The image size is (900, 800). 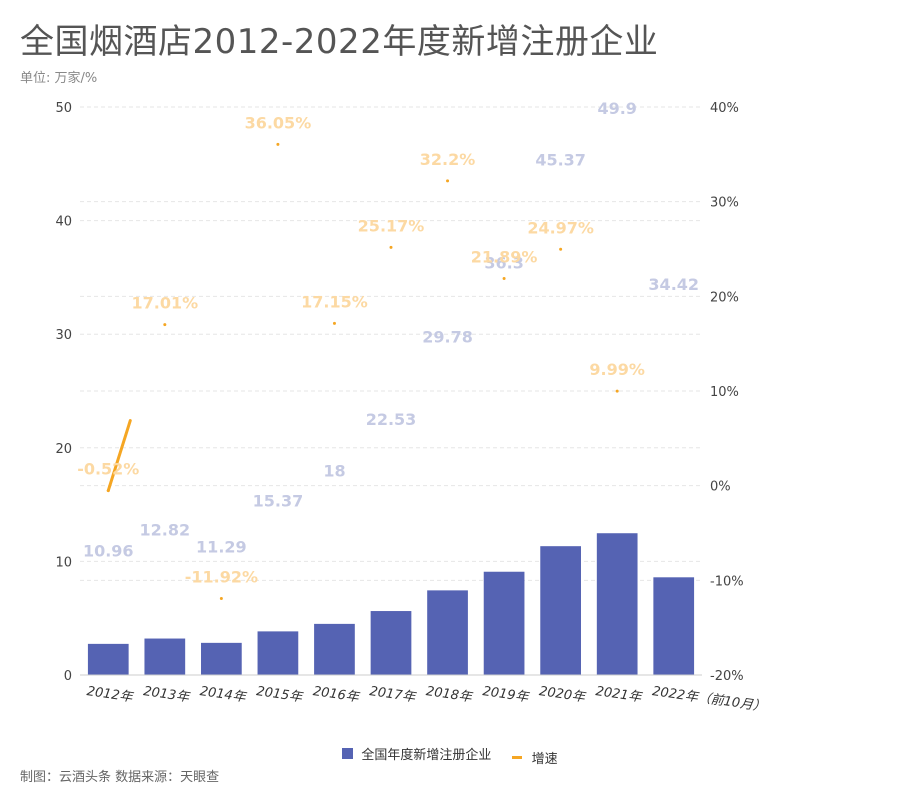 What do you see at coordinates (337, 695) in the screenshot?
I see `x-tick-label: 2016年` at bounding box center [337, 695].